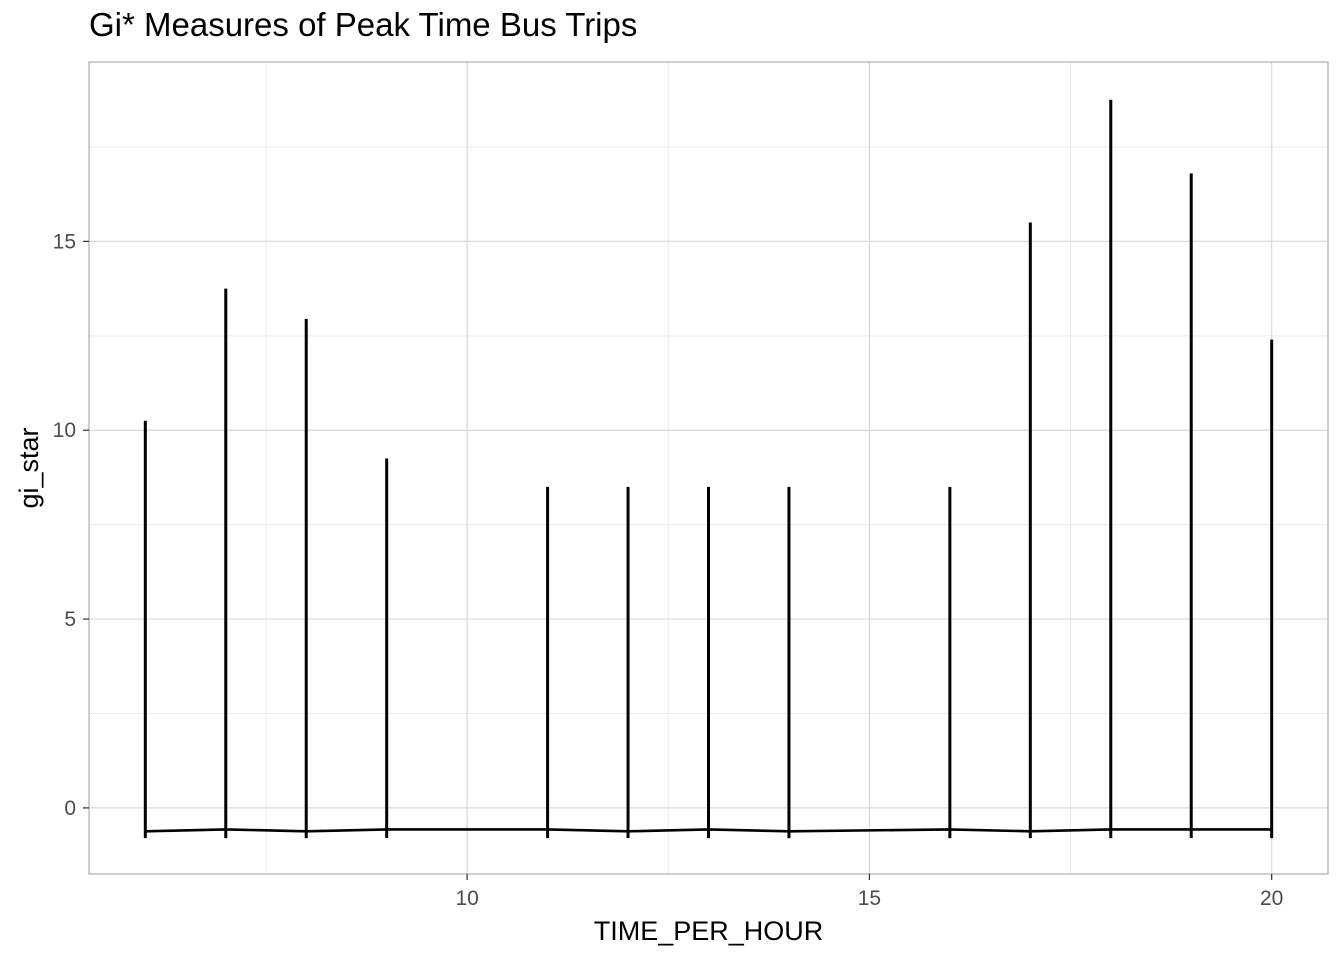 This screenshot has width=1344, height=960. I want to click on x-tick-label: 10, so click(466, 898).